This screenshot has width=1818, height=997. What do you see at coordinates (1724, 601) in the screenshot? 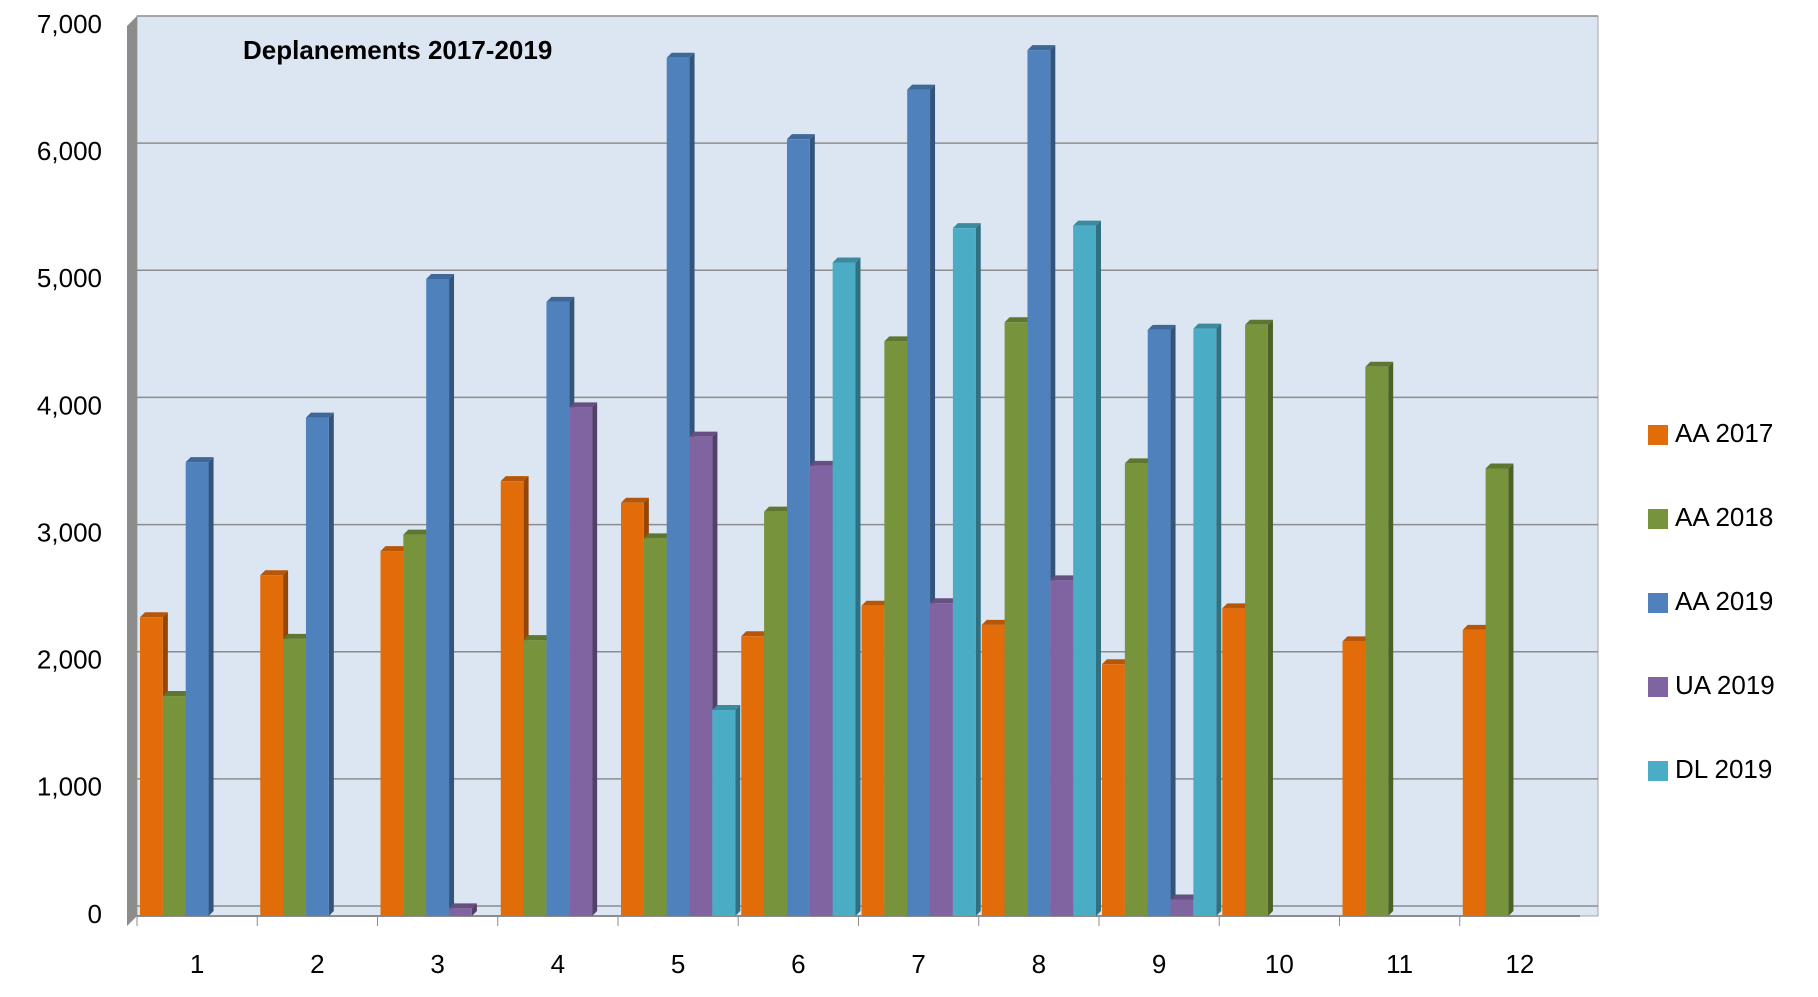
I see `legend-label: AA 2019` at bounding box center [1724, 601].